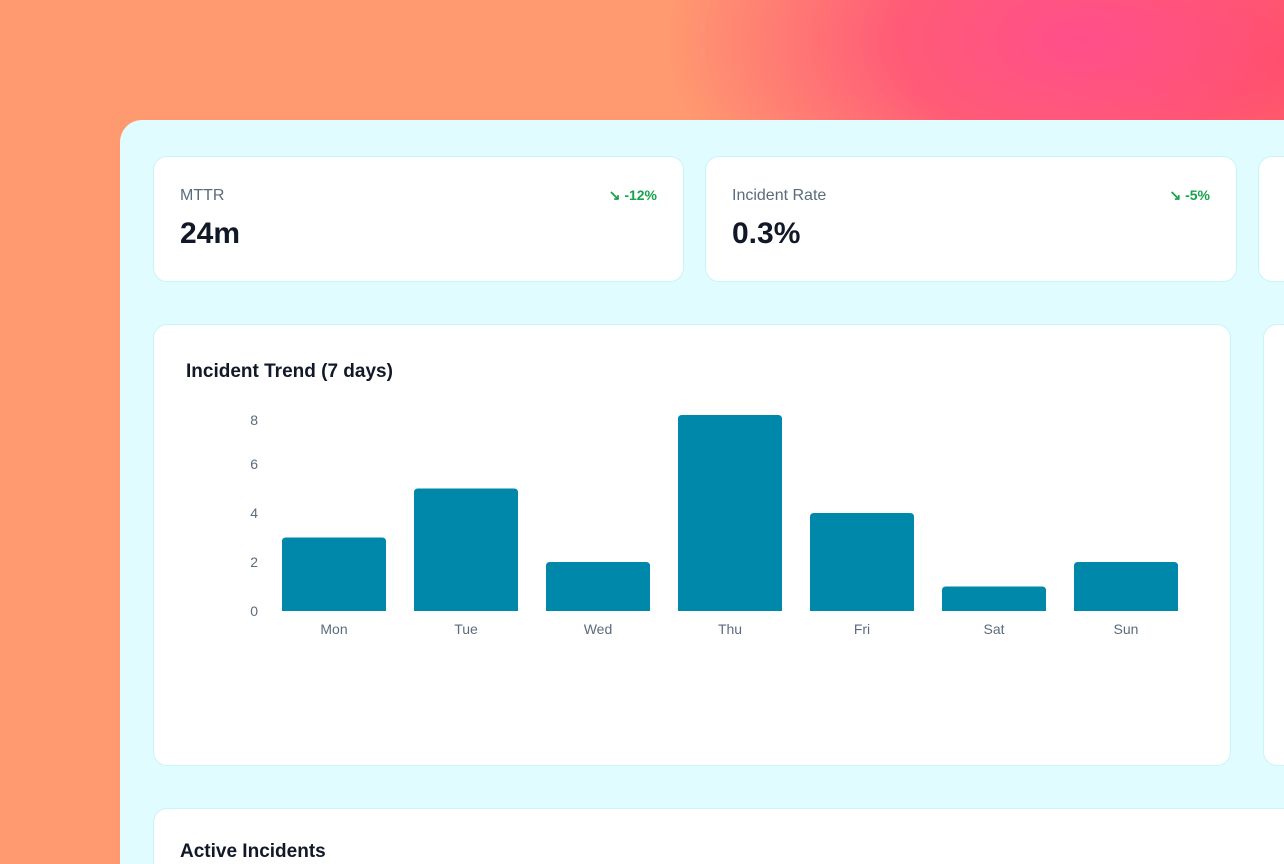 The height and width of the screenshot is (864, 1284). Describe the element at coordinates (254, 562) in the screenshot. I see `y-tick-label: 2` at that location.